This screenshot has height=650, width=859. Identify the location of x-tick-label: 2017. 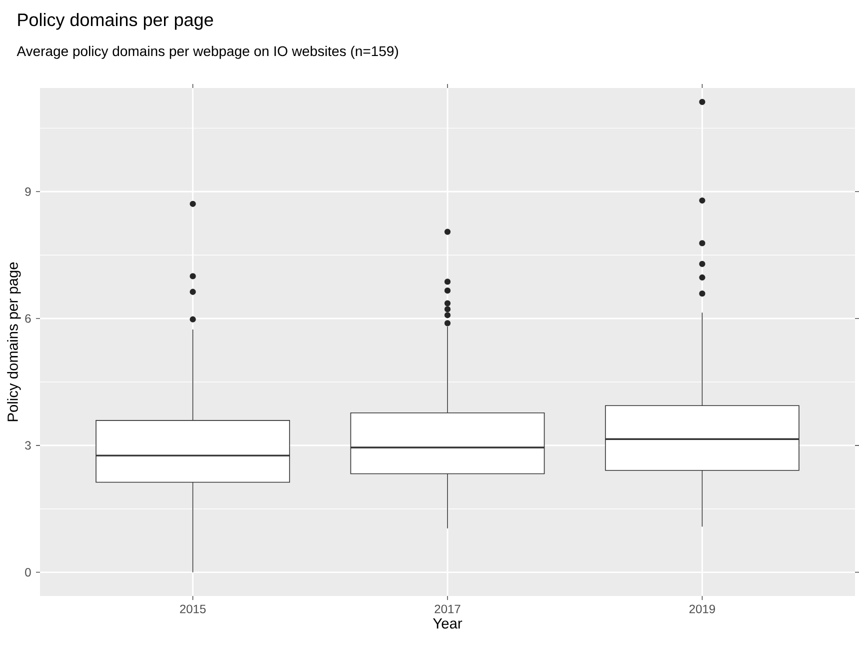
(447, 609).